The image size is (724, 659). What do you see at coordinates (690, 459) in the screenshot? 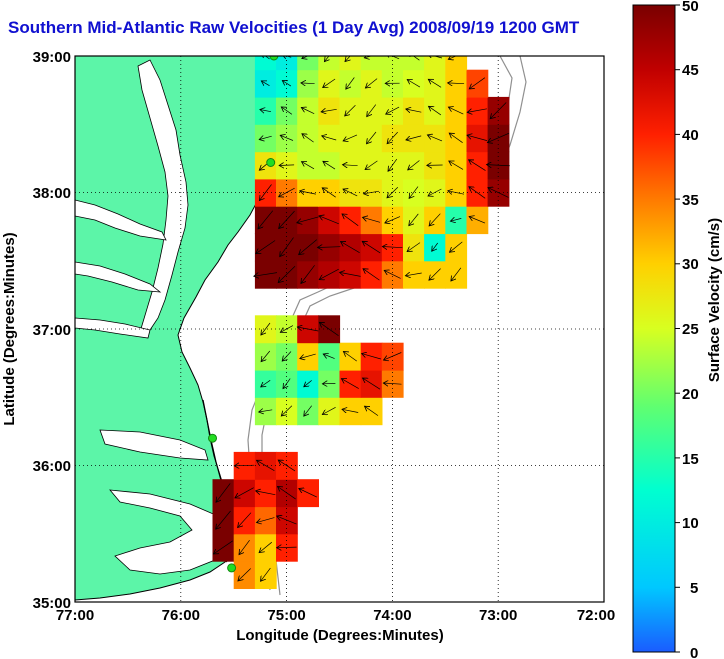
I see `colorbar-tick-label: 15` at bounding box center [690, 459].